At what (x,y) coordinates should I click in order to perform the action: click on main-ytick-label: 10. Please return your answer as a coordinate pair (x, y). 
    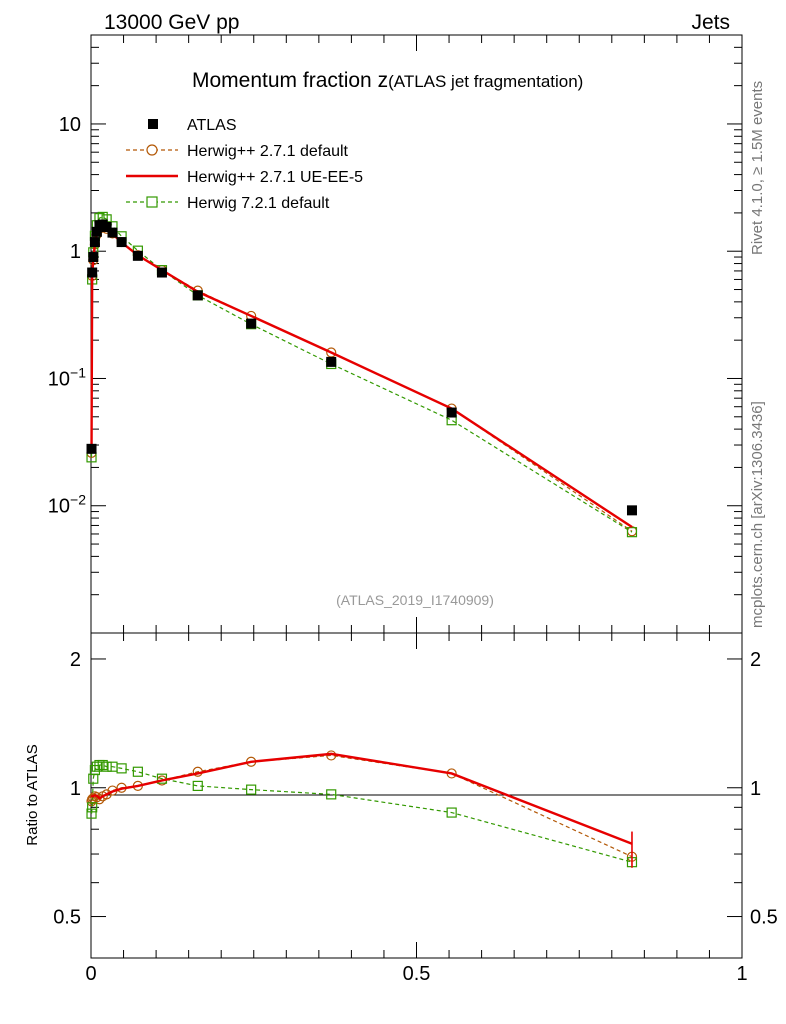
    Looking at the image, I should click on (70, 125).